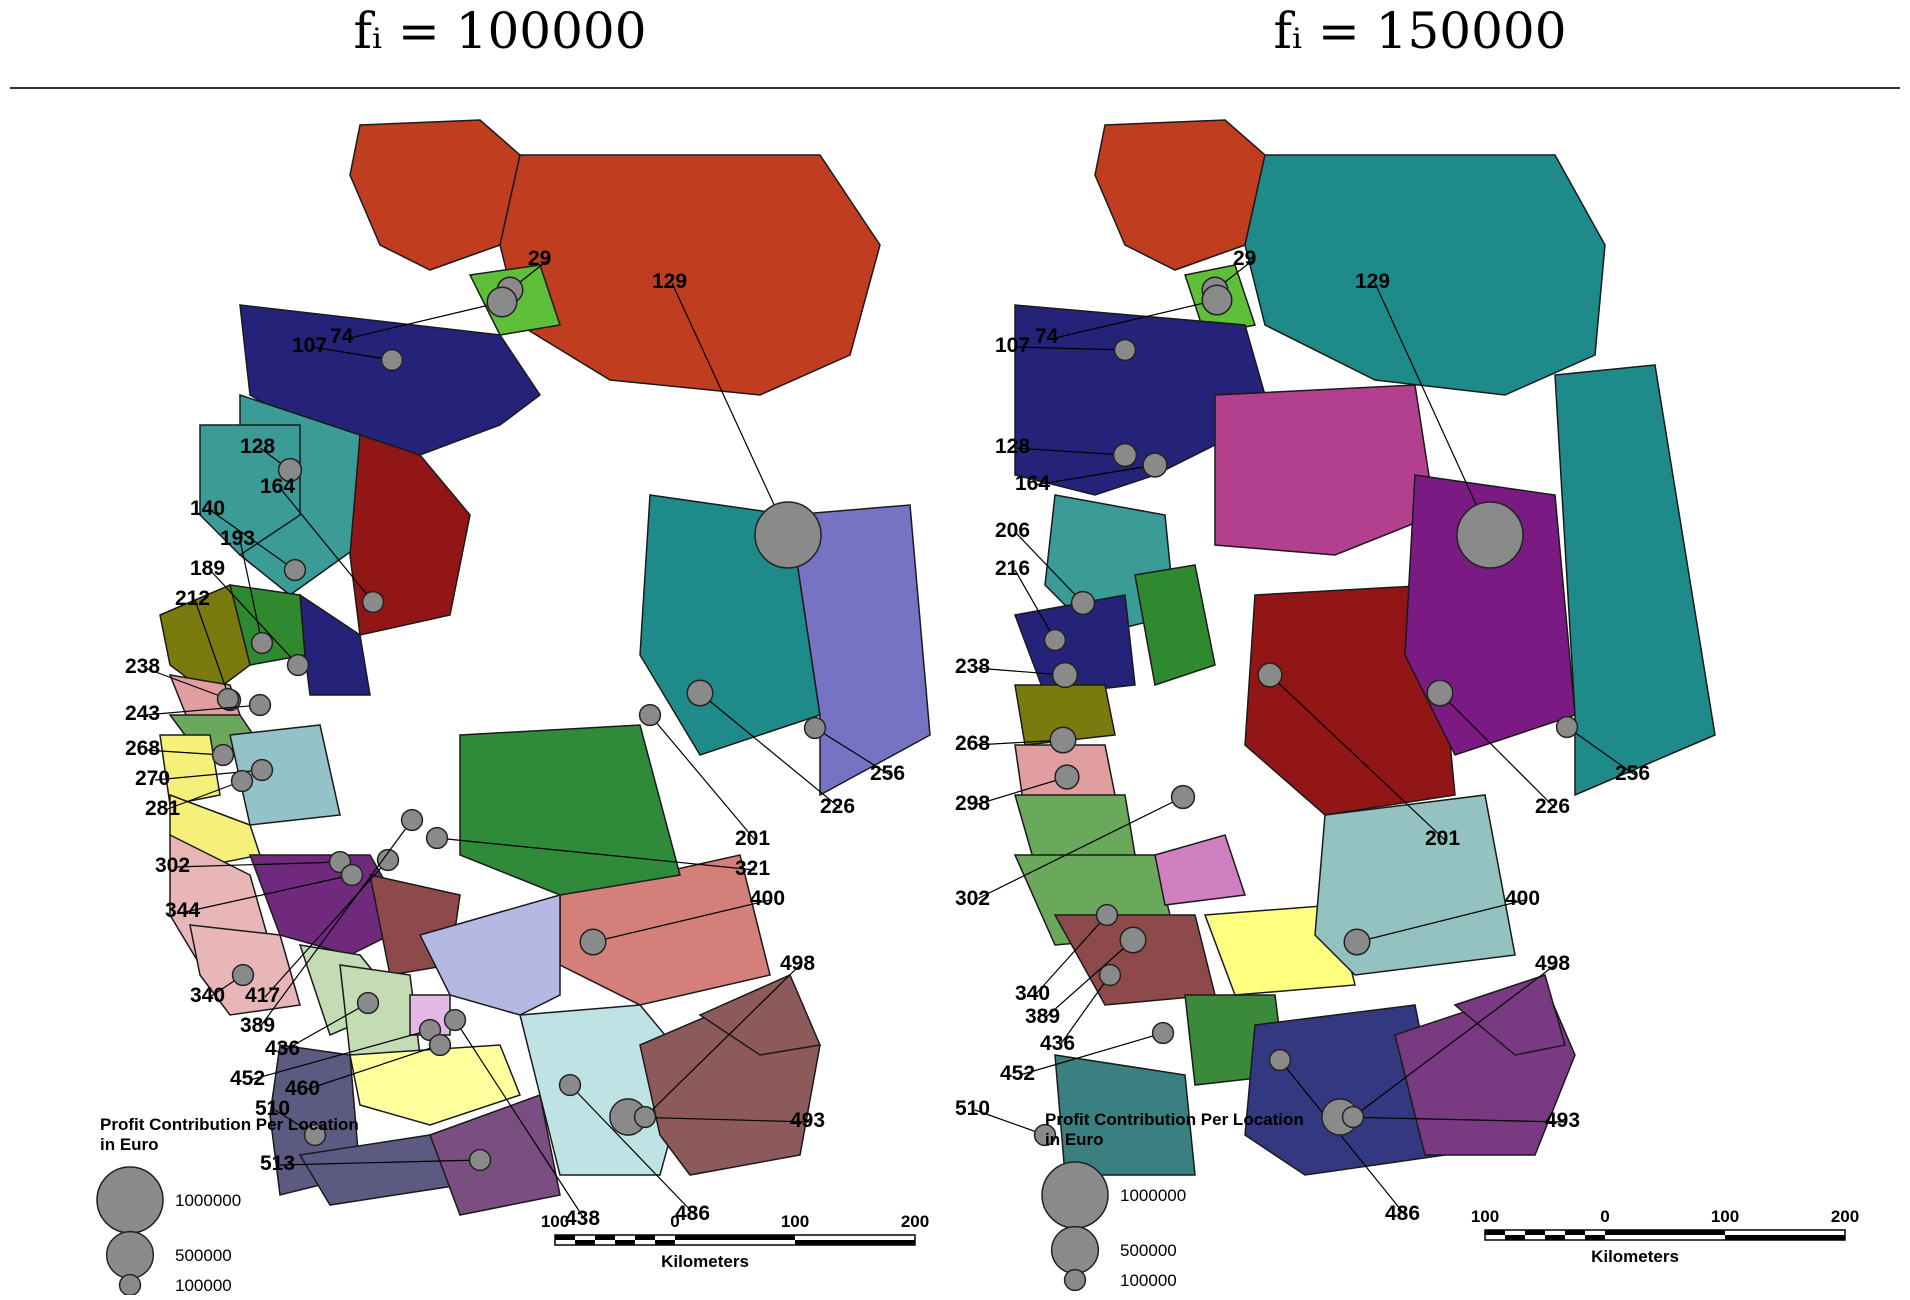 The width and height of the screenshot is (1910, 1300). What do you see at coordinates (1725, 1216) in the screenshot?
I see `scalebar-tick-label: 100` at bounding box center [1725, 1216].